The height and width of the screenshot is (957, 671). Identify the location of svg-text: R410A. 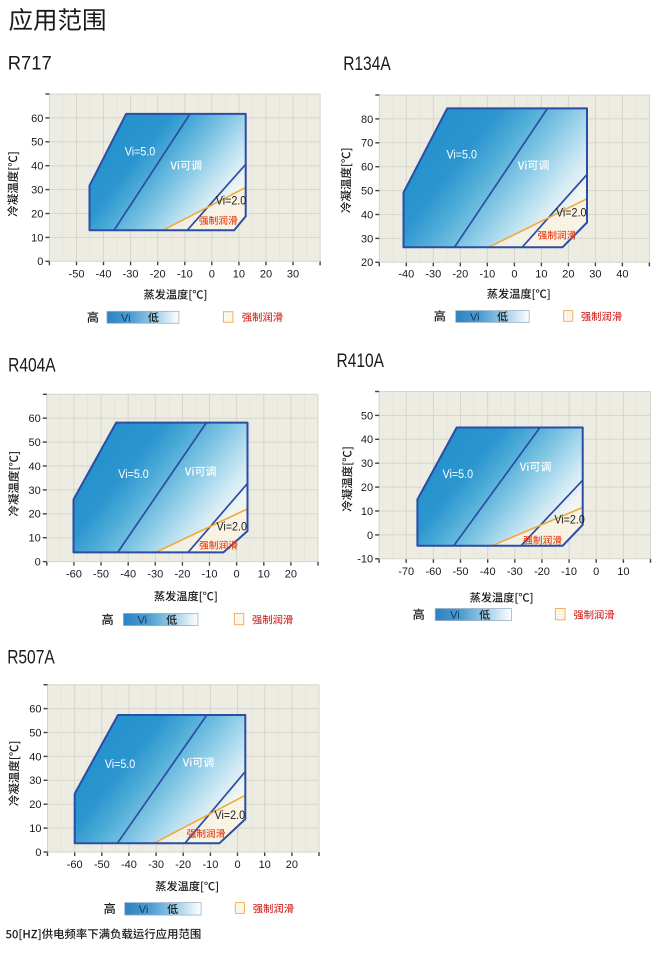
(361, 361).